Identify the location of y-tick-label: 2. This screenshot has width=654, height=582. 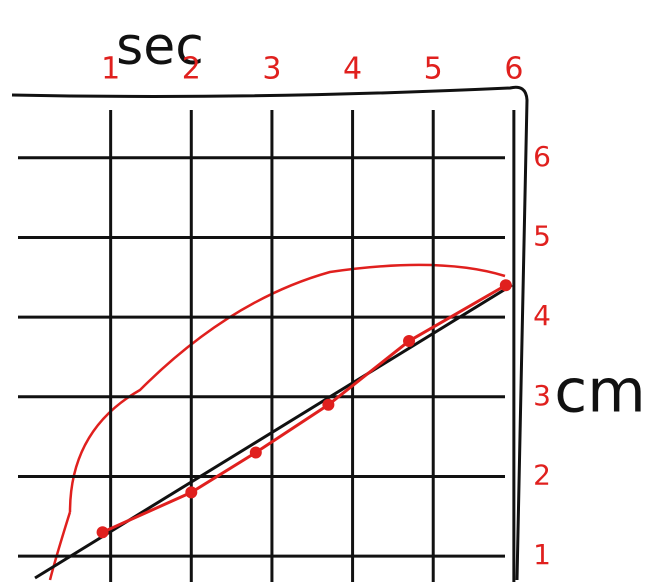
(542, 474).